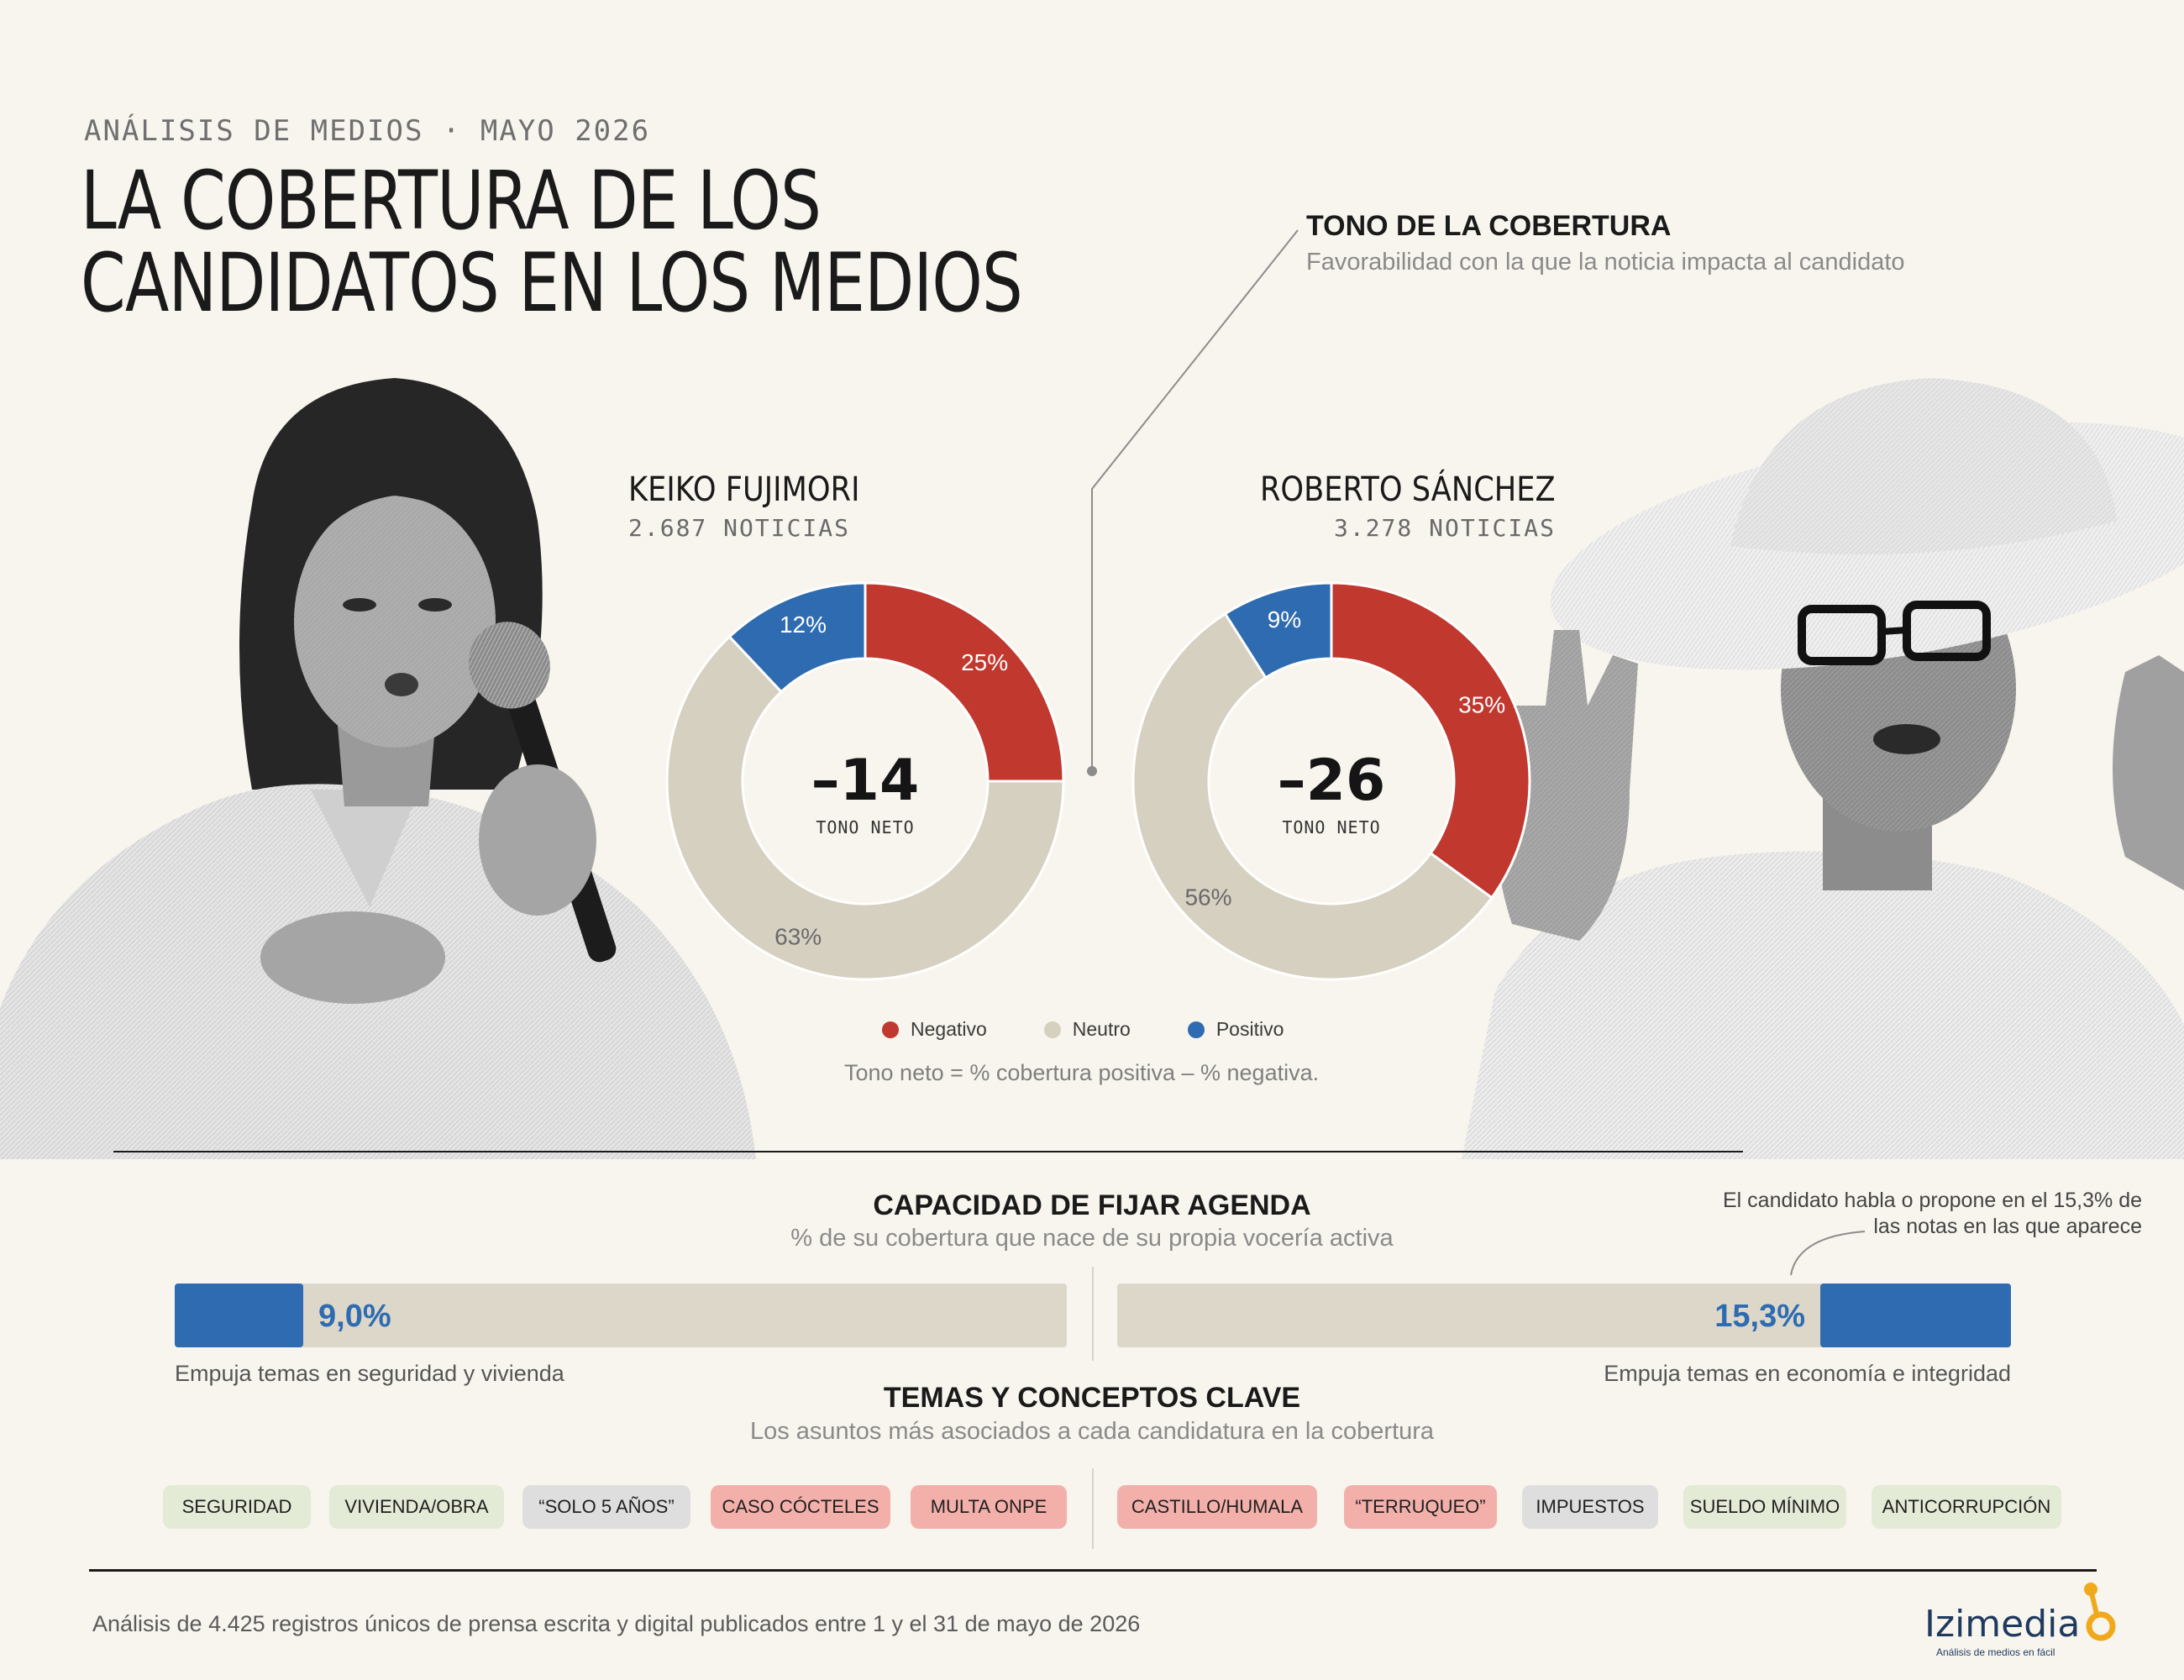 Image resolution: width=2184 pixels, height=1680 pixels. What do you see at coordinates (552, 283) in the screenshot?
I see `title-line-2: CANDIDATOS EN LOS MEDIOS` at bounding box center [552, 283].